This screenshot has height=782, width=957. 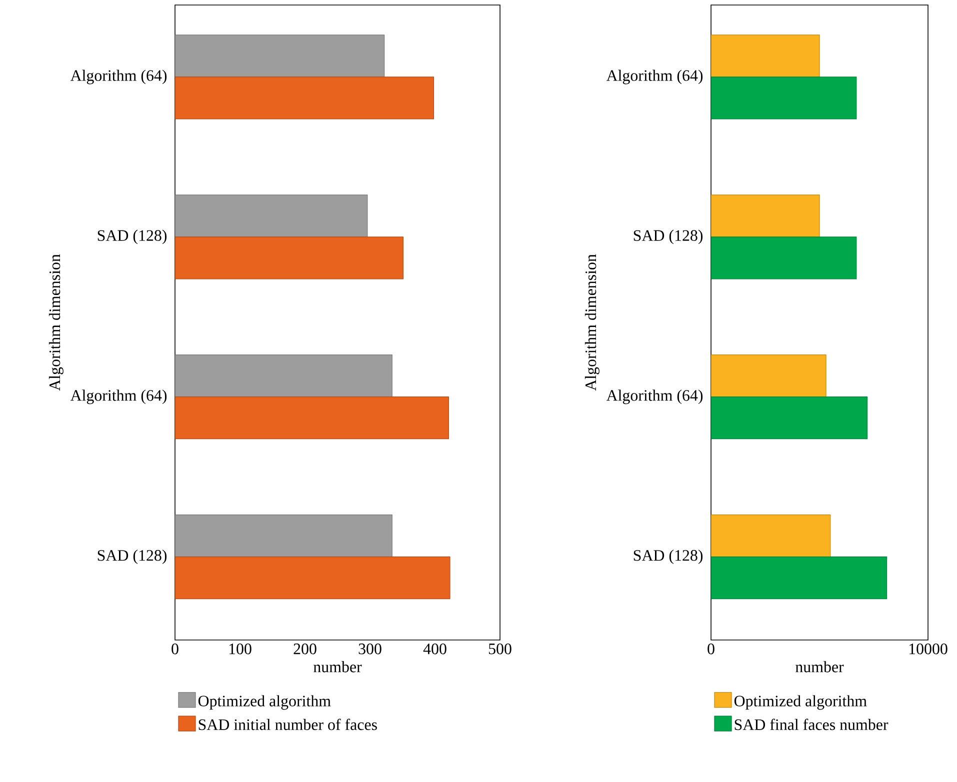 What do you see at coordinates (434, 649) in the screenshot?
I see `x-tick-label: 400` at bounding box center [434, 649].